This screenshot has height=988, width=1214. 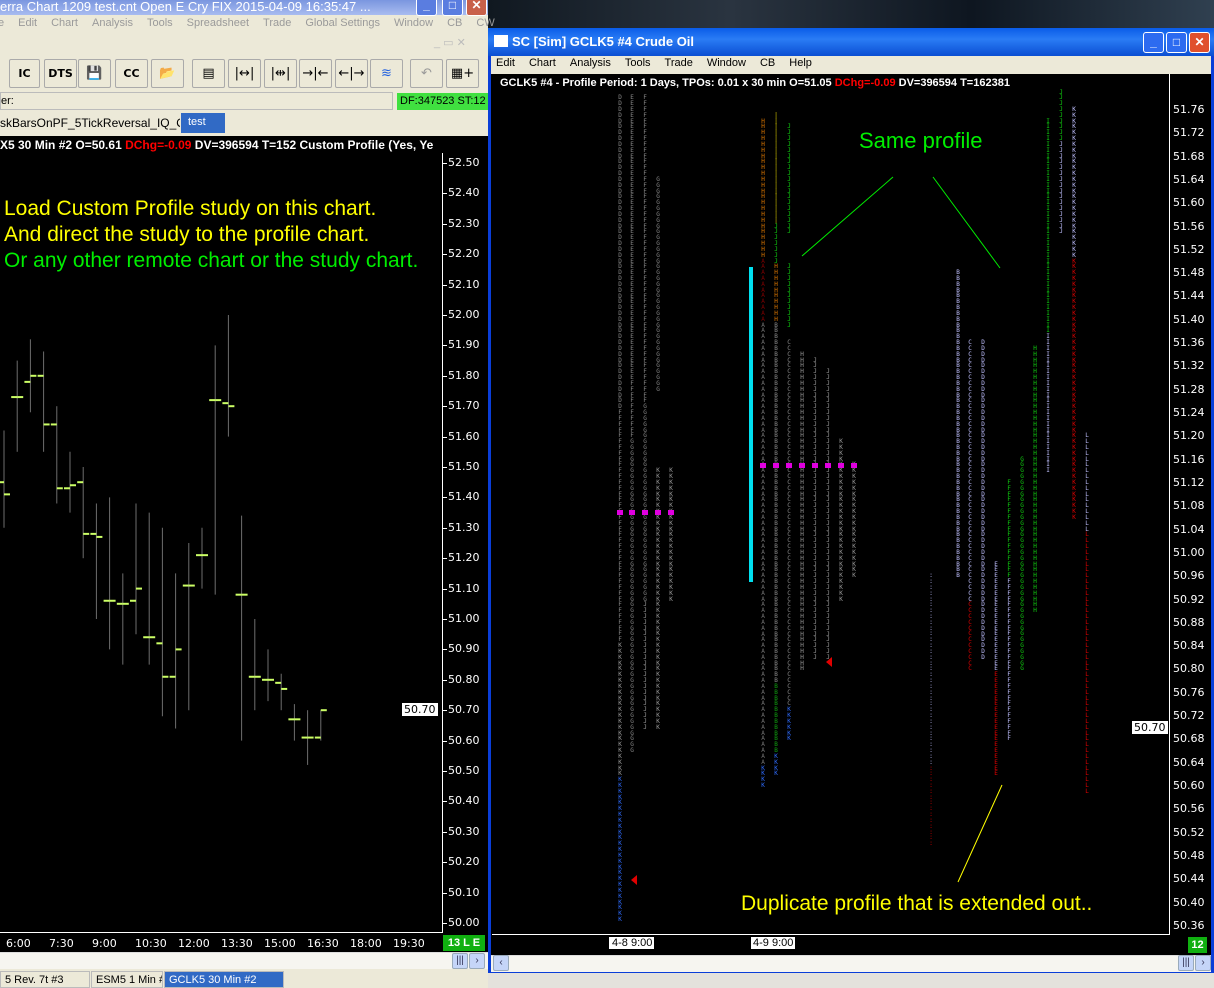 What do you see at coordinates (426, 73) in the screenshot?
I see `undo-arrow-button: ↶` at bounding box center [426, 73].